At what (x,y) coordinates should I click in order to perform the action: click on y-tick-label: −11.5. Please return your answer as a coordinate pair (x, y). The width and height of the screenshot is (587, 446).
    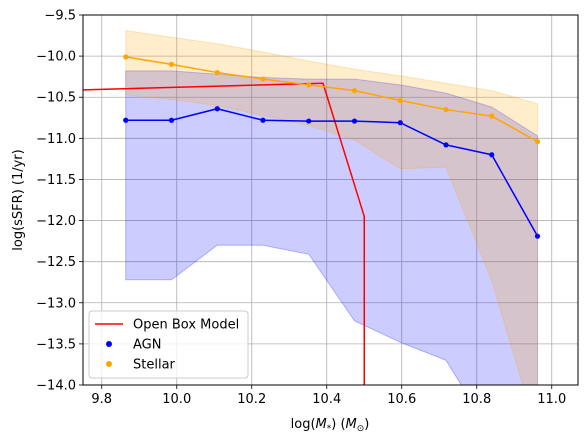
    Looking at the image, I should click on (56, 180).